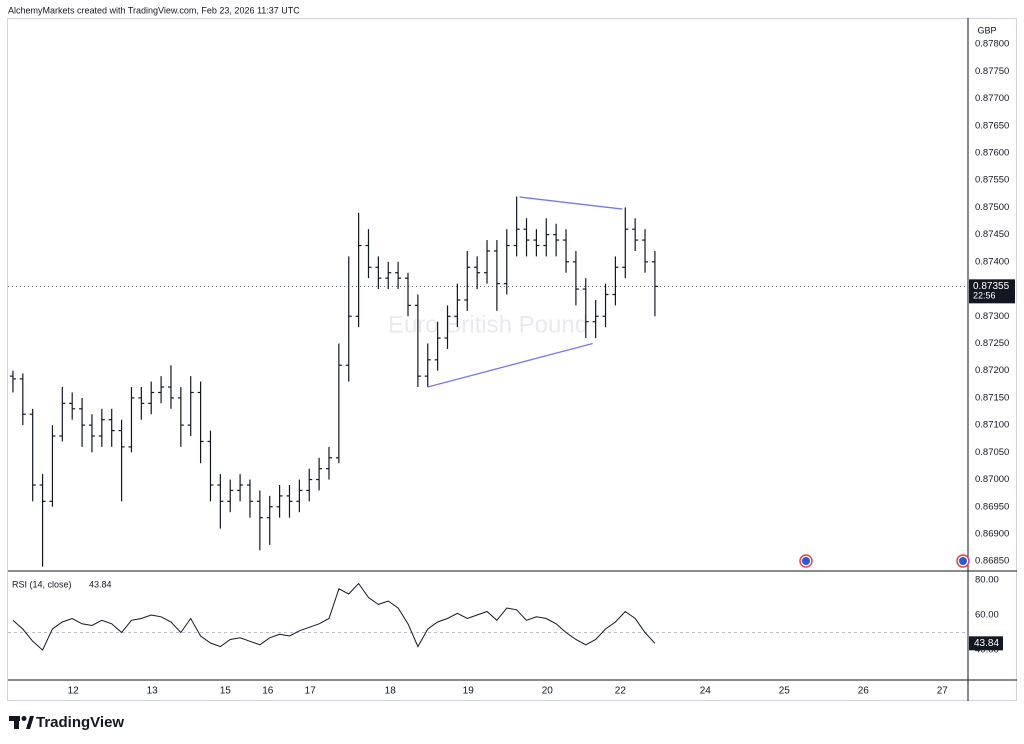 This screenshot has height=744, width=1024. I want to click on x-tick-label: 25, so click(785, 691).